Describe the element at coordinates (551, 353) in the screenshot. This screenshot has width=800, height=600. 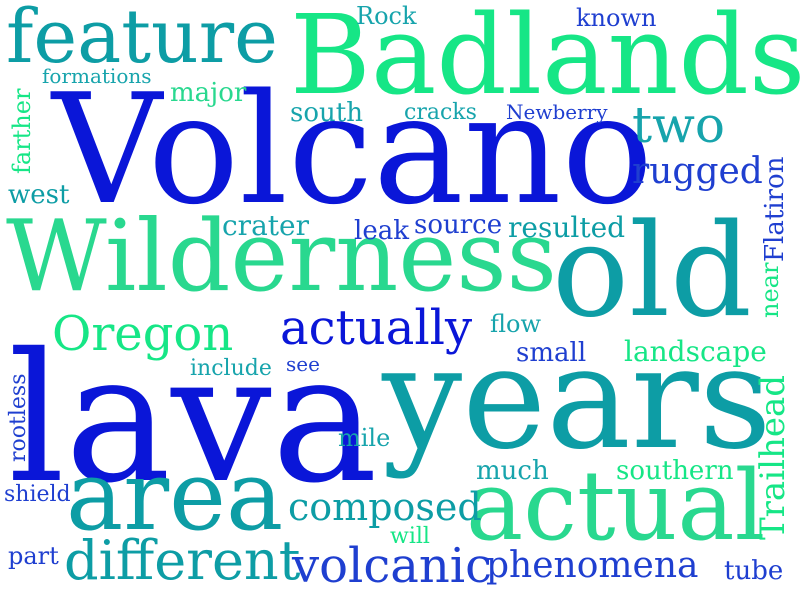
I see `word-small: small` at that location.